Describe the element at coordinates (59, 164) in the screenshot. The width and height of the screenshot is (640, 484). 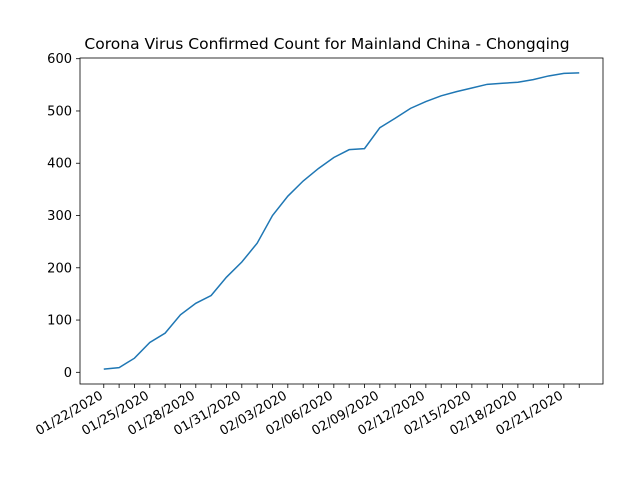
I see `y-tick-label: 400` at that location.